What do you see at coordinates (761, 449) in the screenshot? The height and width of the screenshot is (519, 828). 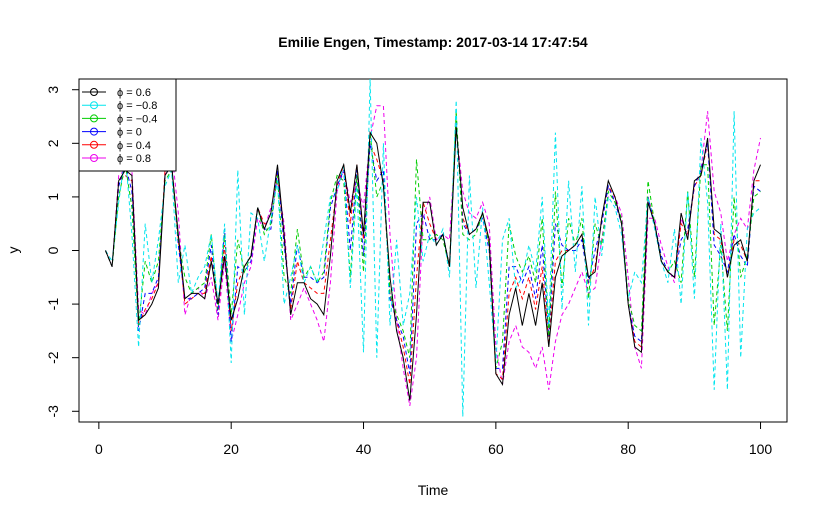 I see `x-tick-label: 100` at bounding box center [761, 449].